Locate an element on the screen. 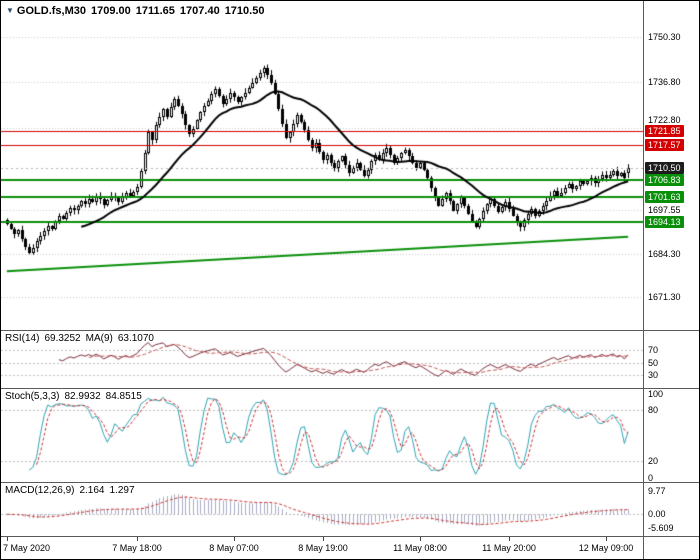 Image resolution: width=700 pixels, height=560 pixels. time-axis-label: 8 May 07:00 is located at coordinates (234, 548).